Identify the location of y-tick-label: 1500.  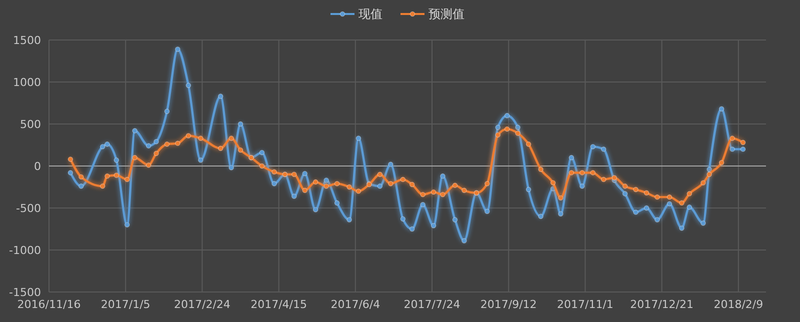
(27, 40).